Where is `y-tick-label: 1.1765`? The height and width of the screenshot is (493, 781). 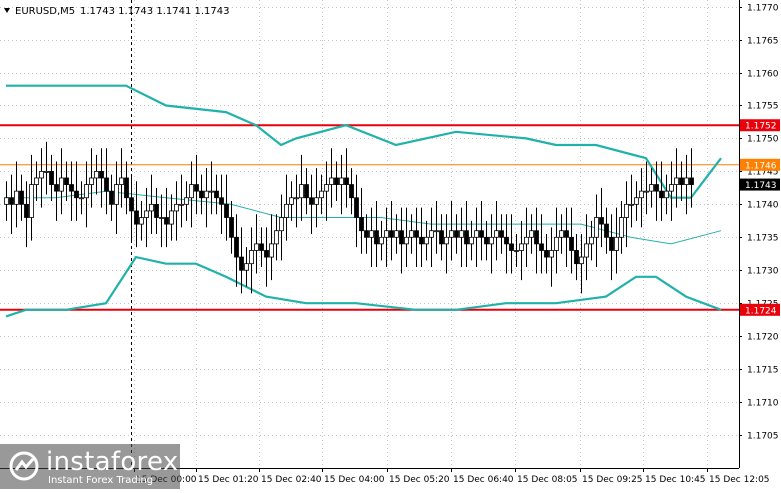
y-tick-label: 1.1765 is located at coordinates (763, 42).